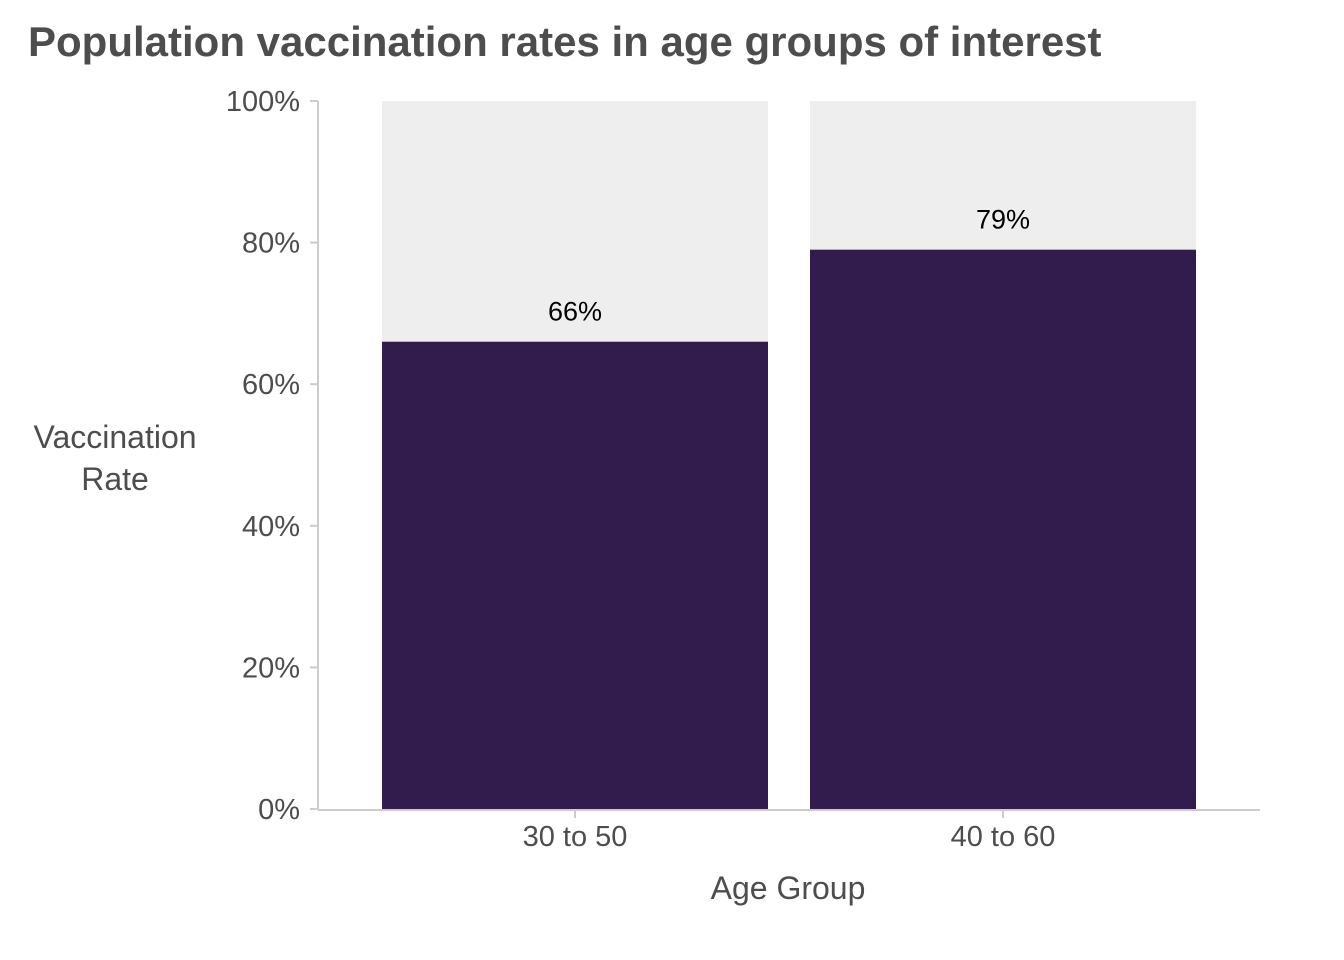  Describe the element at coordinates (1003, 220) in the screenshot. I see `data-label: 79%` at that location.